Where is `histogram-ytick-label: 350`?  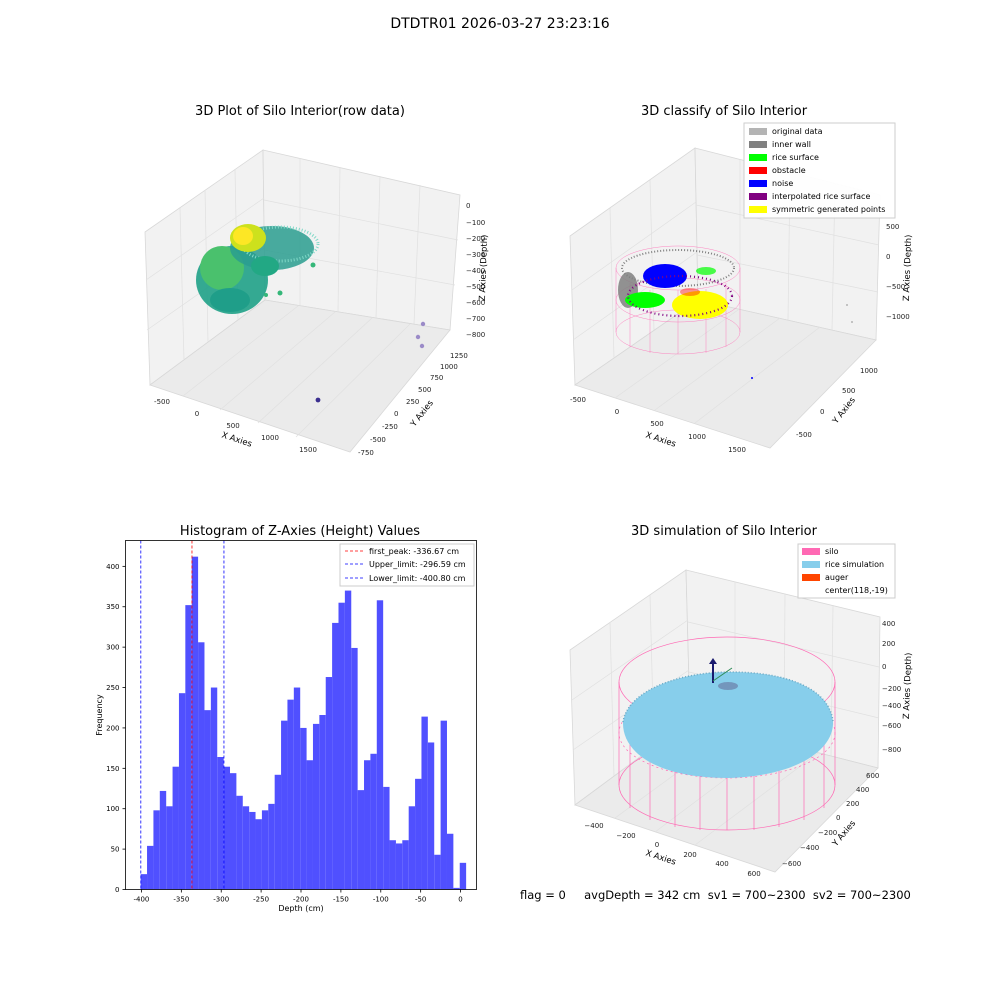
histogram-ytick-label: 350 is located at coordinates (112, 607).